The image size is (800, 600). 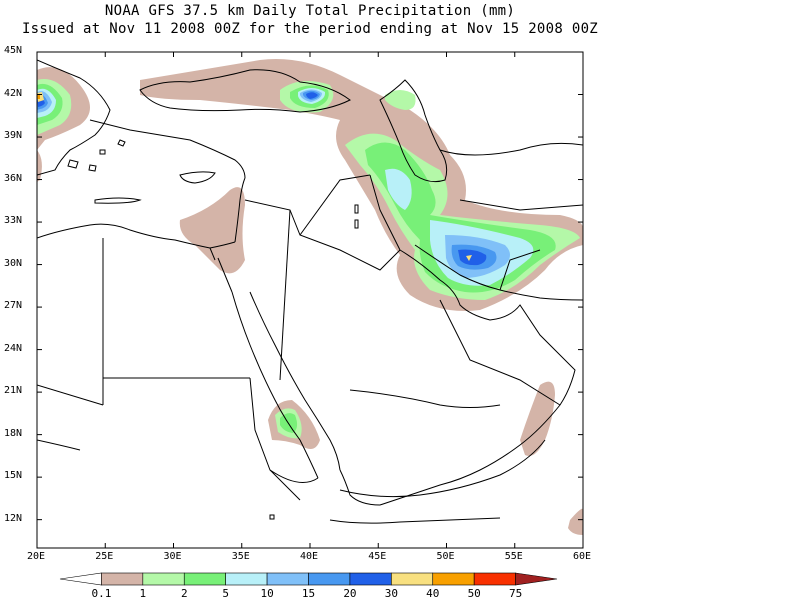 I want to click on colorbar-label: 5, so click(x=225, y=593).